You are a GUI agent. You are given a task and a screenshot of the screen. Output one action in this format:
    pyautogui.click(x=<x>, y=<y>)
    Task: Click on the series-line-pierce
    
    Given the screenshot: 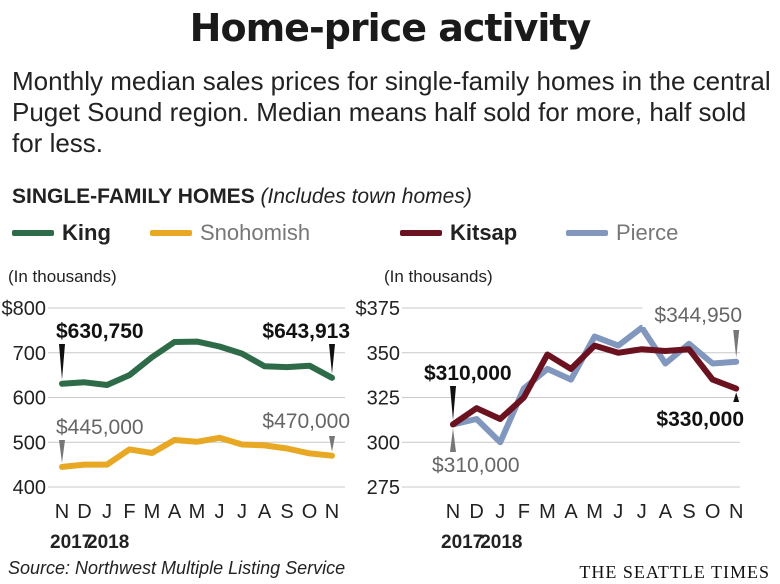 What is the action you would take?
    pyautogui.click(x=595, y=385)
    